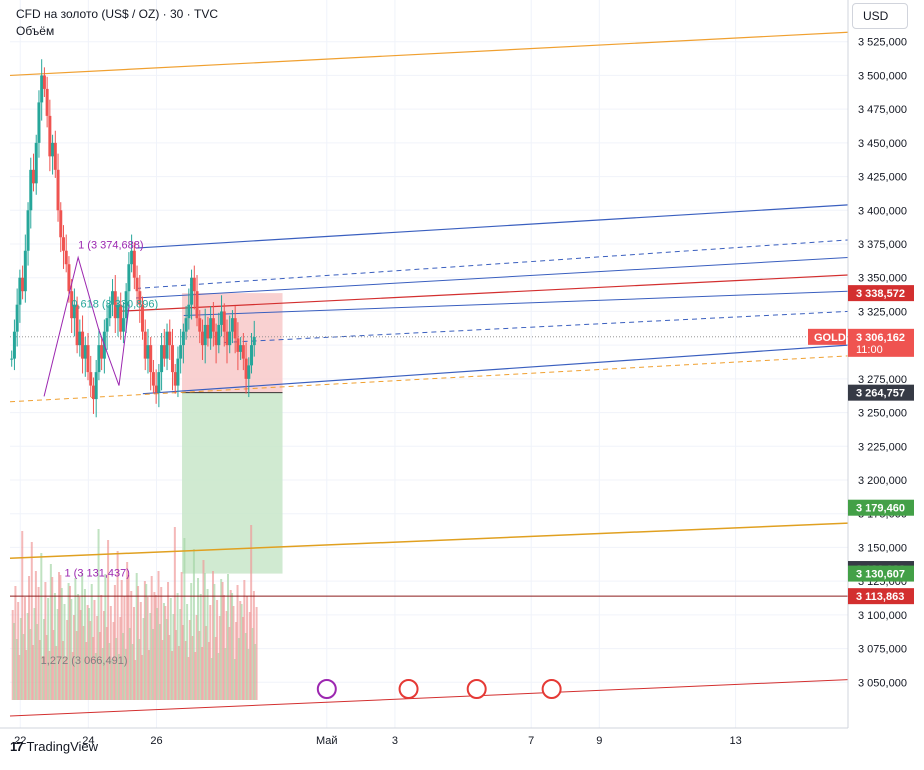 The width and height of the screenshot is (924, 770). I want to click on fib-level-label: 1,272 (3 066,491), so click(84, 661).